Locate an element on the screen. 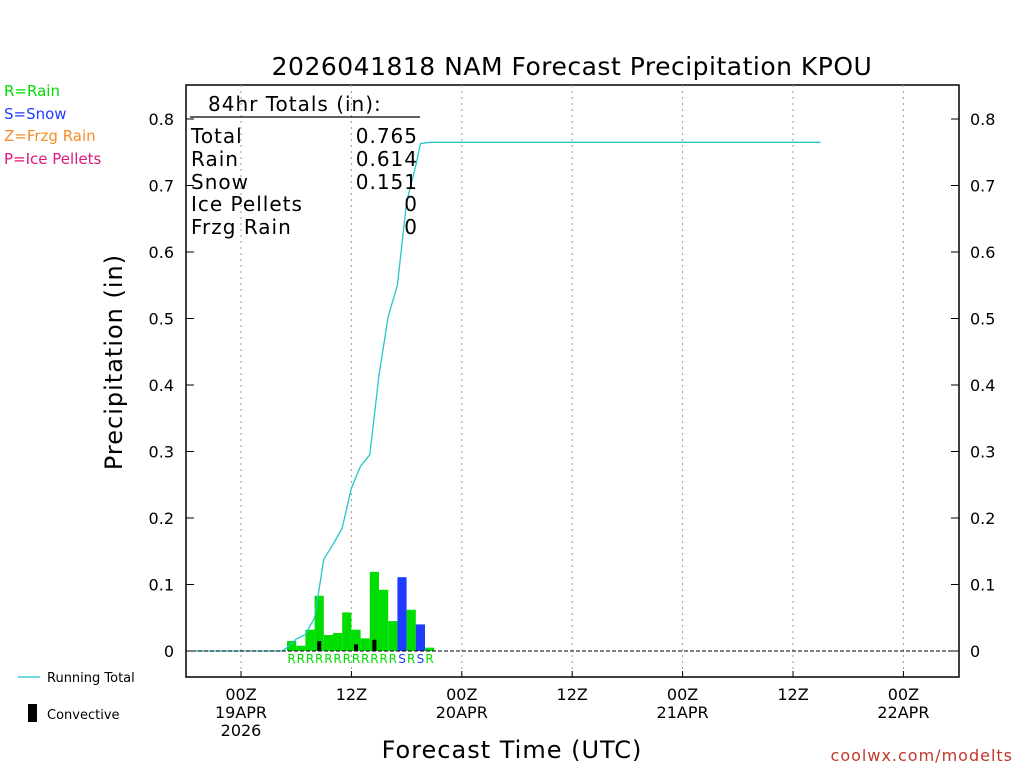 The image size is (1024, 768). legend-snow: S=Snow is located at coordinates (35, 114).